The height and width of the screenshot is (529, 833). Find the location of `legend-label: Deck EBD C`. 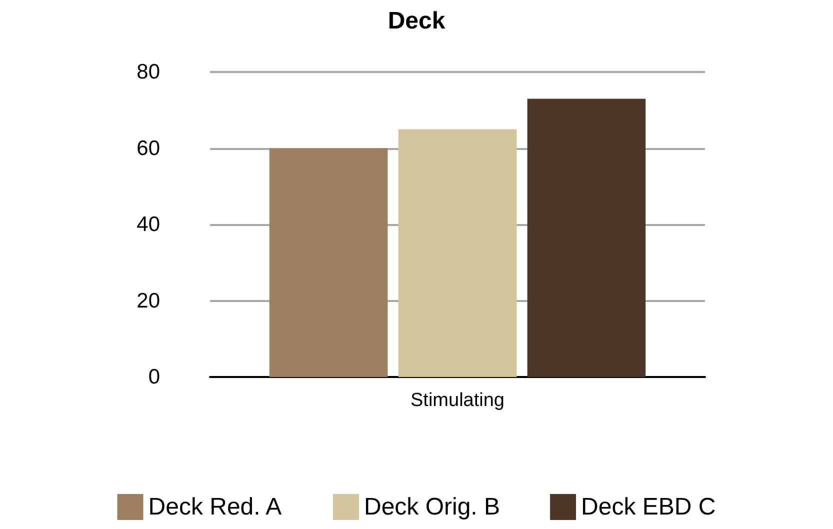

legend-label: Deck EBD C is located at coordinates (648, 507).